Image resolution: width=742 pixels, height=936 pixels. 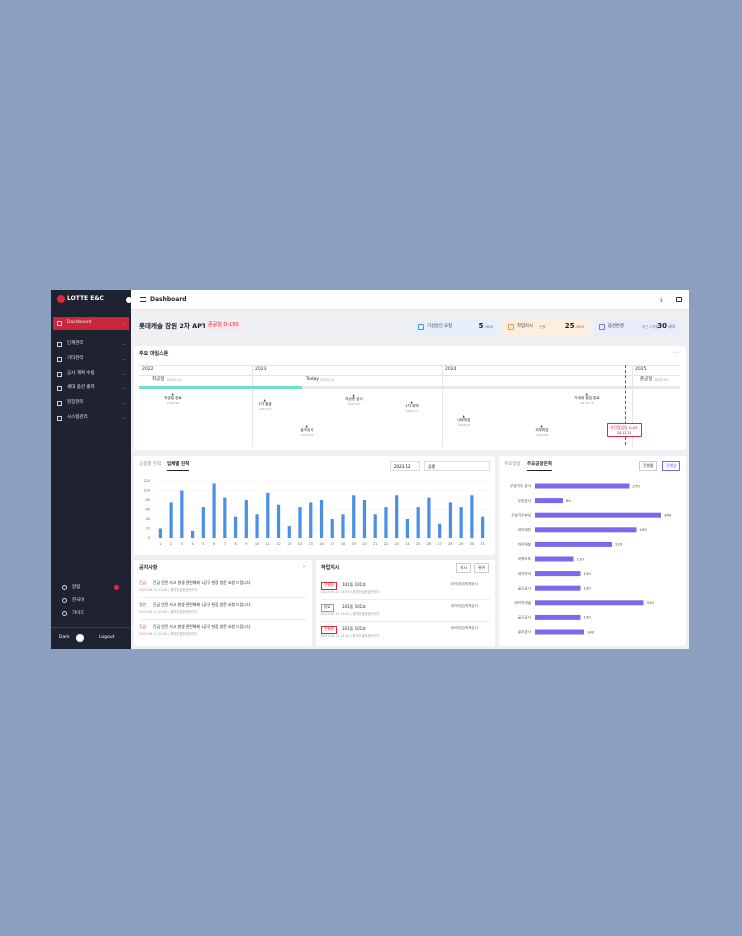 What do you see at coordinates (574, 326) in the screenshot?
I see `stat-value-box: 25/300` at bounding box center [574, 326].